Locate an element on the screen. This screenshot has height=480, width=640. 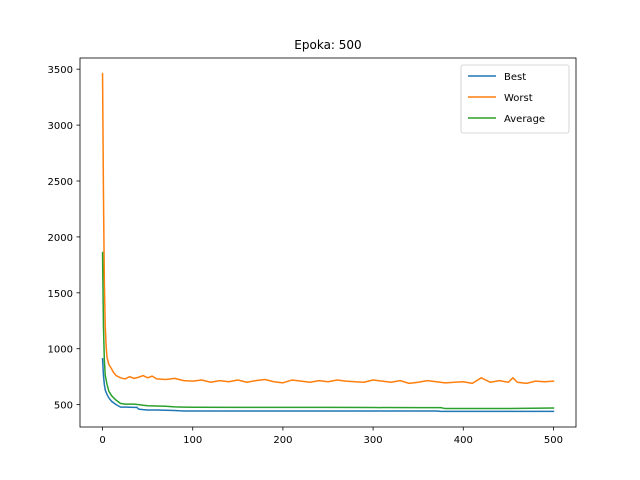
y-tick-label: 2000 is located at coordinates (60, 238).